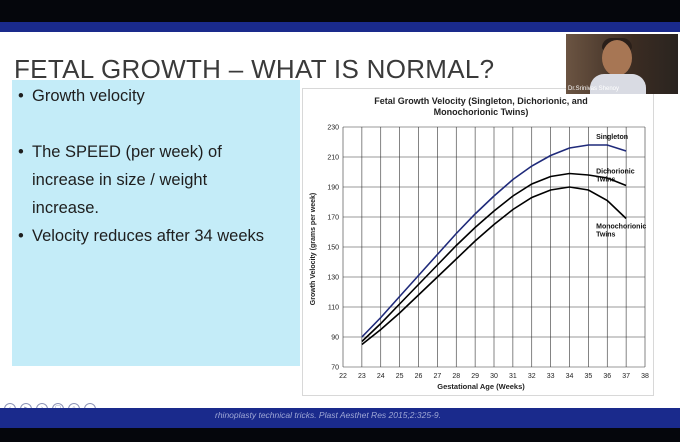 The image size is (680, 442). What do you see at coordinates (381, 376) in the screenshot?
I see `x-tick-label: 24` at bounding box center [381, 376].